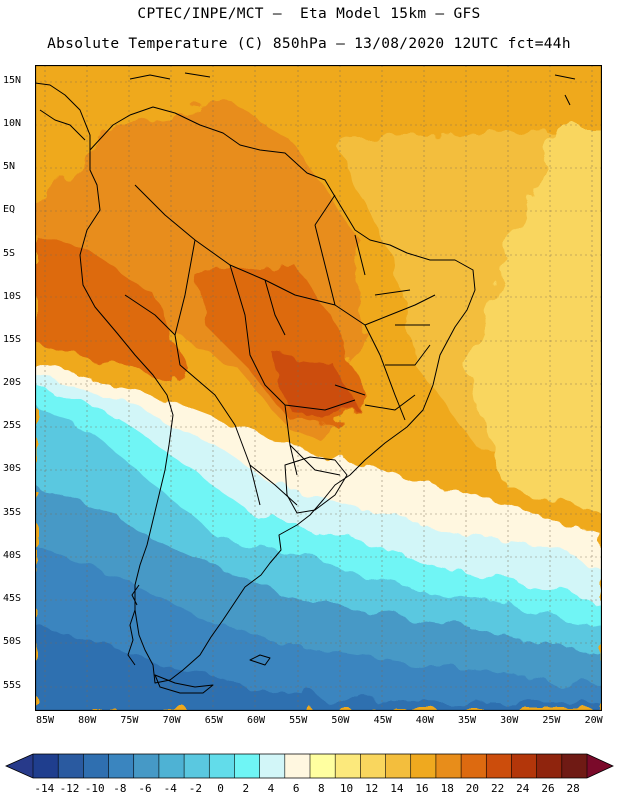 The height and width of the screenshot is (800, 618). I want to click on colorbar-label: 16, so click(422, 788).